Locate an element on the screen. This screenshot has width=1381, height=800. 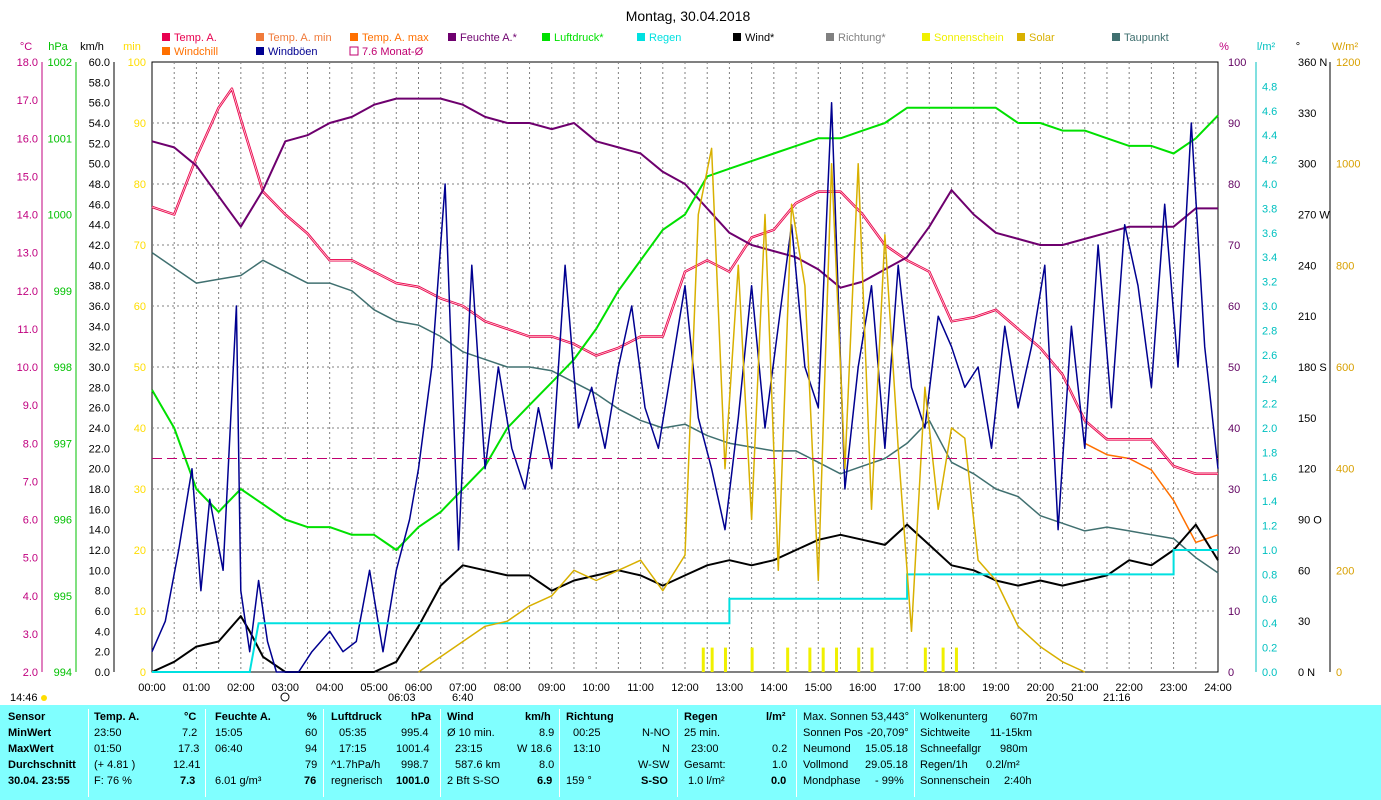
wind-header: Wind is located at coordinates (460, 717).